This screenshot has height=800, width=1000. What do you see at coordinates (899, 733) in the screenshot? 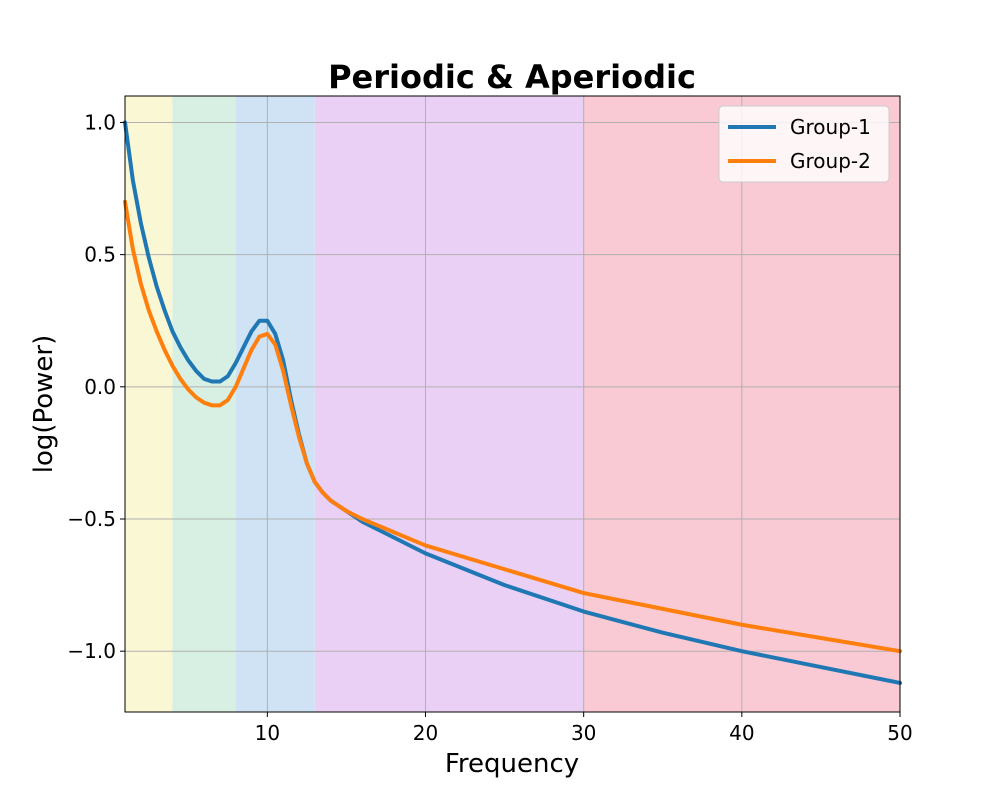
I see `x-tick-label-4: 50` at bounding box center [899, 733].